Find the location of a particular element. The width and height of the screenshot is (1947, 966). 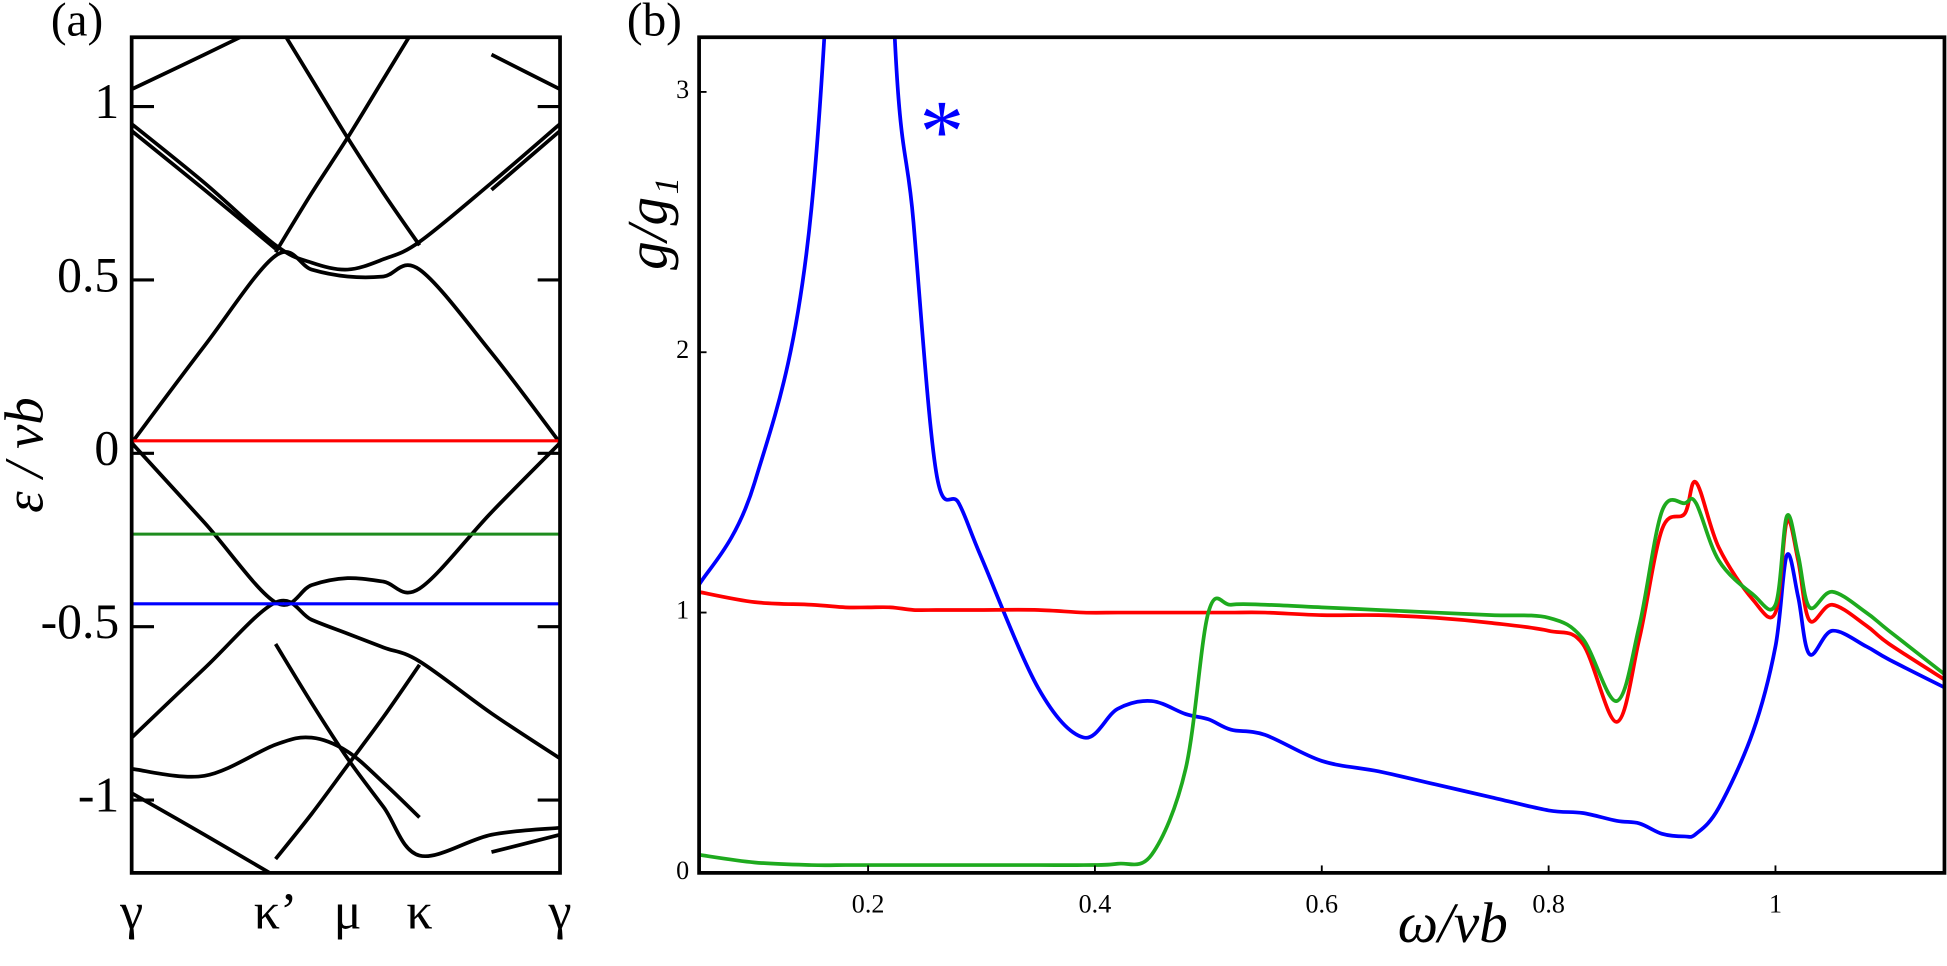

y-tick-label: 2 is located at coordinates (682, 349).